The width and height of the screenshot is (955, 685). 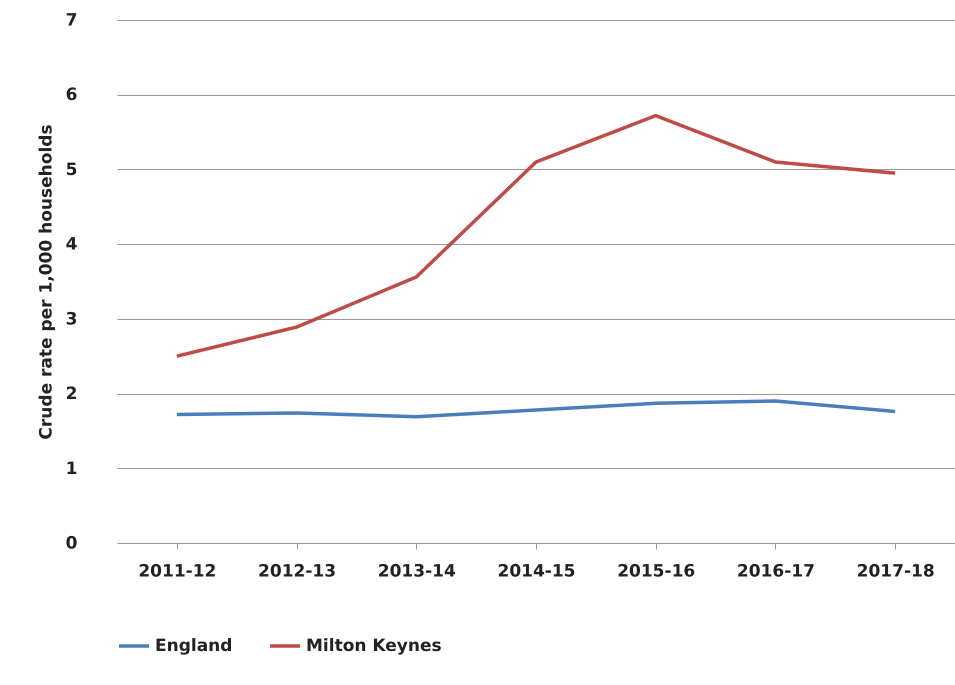 What do you see at coordinates (72, 319) in the screenshot?
I see `y-tick-label: 3` at bounding box center [72, 319].